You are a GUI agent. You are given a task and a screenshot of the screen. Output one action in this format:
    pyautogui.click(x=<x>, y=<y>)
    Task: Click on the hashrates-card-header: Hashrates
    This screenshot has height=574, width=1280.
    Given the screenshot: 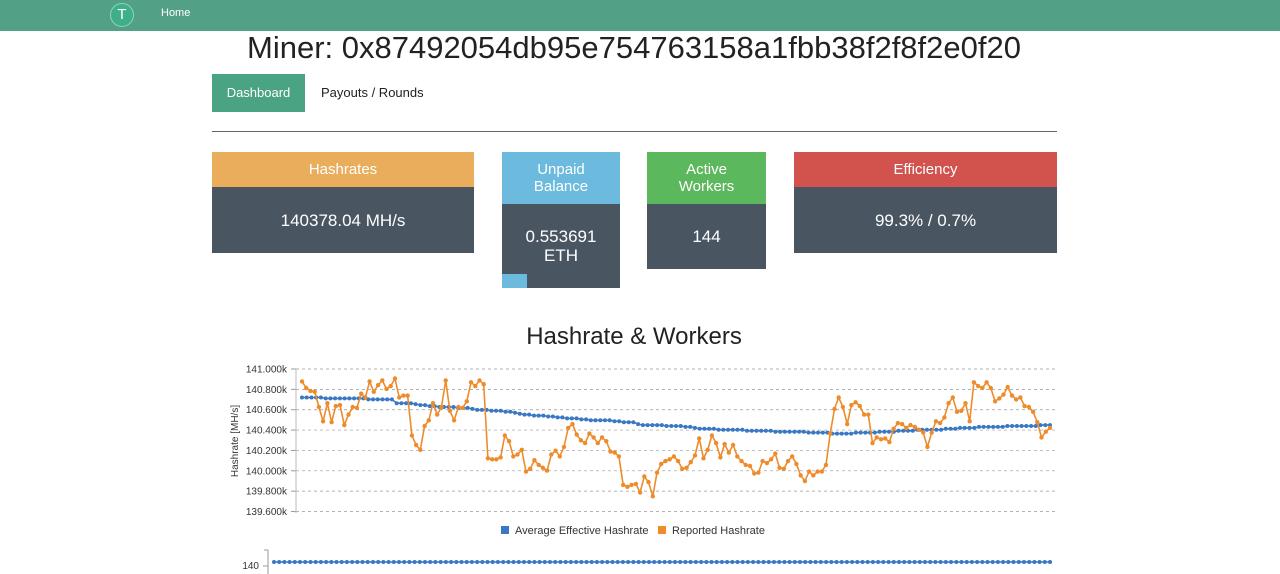 What is the action you would take?
    pyautogui.click(x=343, y=169)
    